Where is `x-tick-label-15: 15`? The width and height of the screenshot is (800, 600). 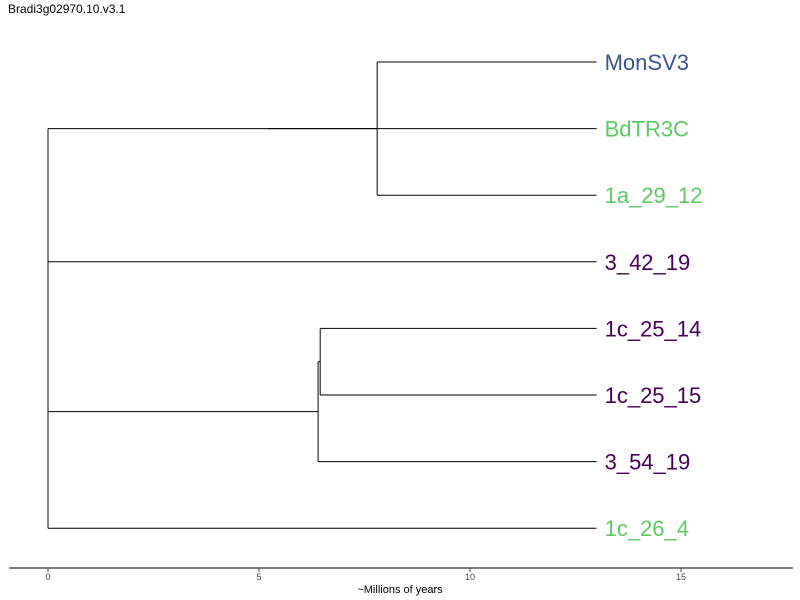
x-tick-label-15: 15 is located at coordinates (681, 577).